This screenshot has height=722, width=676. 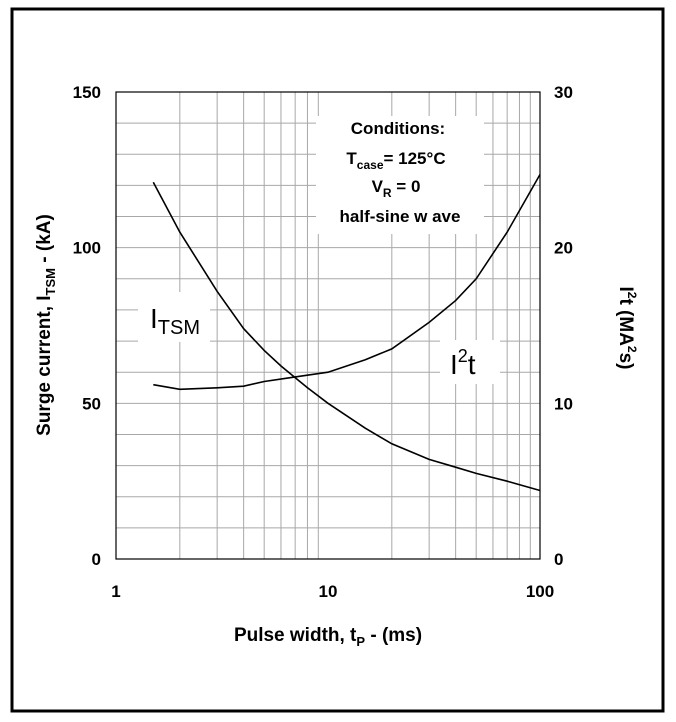 I want to click on y-right-tick-label: 10, so click(x=563, y=403).